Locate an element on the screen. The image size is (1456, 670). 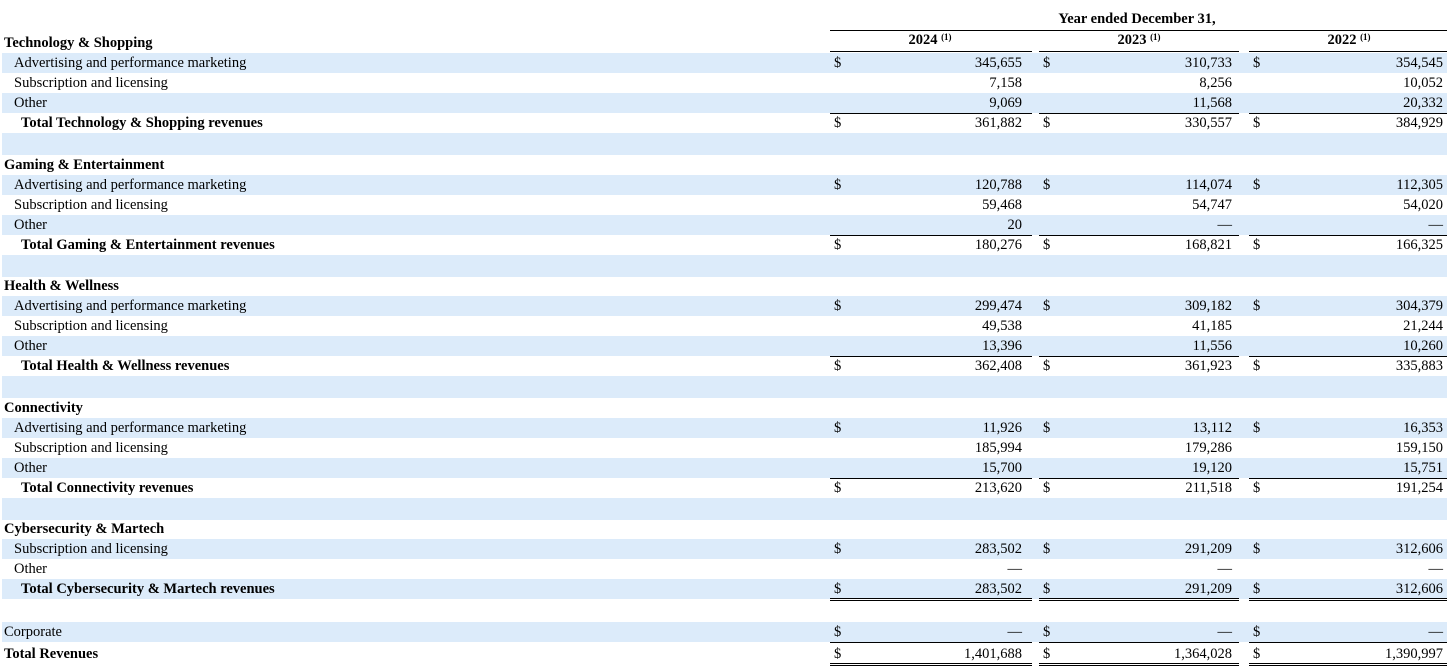
cell-value: 54,747 is located at coordinates (1212, 205).